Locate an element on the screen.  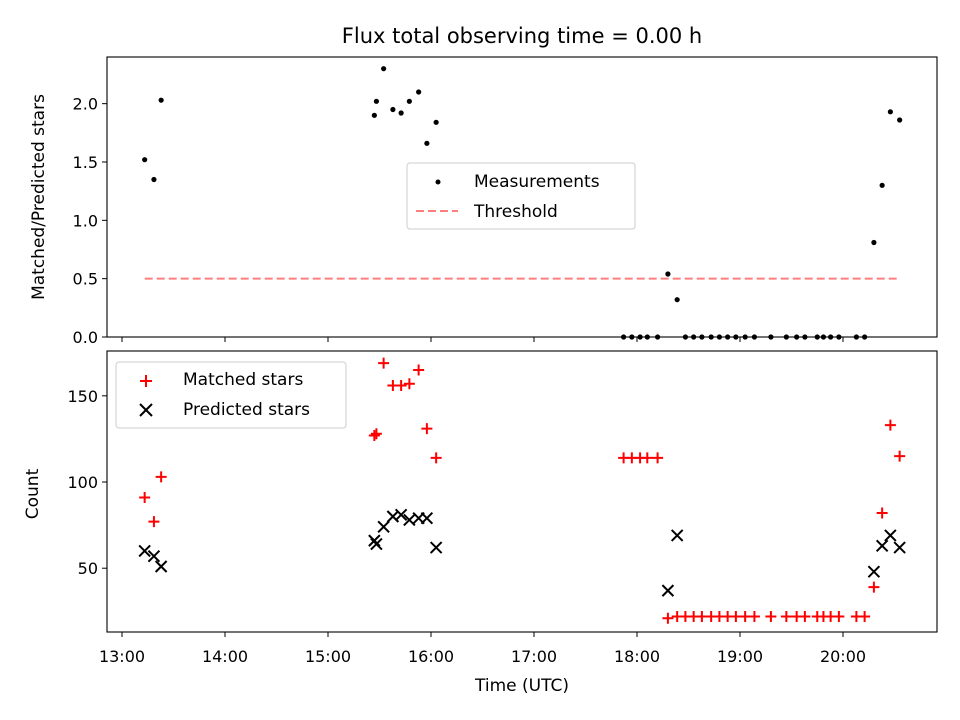
x-tick-label: 17:00 is located at coordinates (534, 656).